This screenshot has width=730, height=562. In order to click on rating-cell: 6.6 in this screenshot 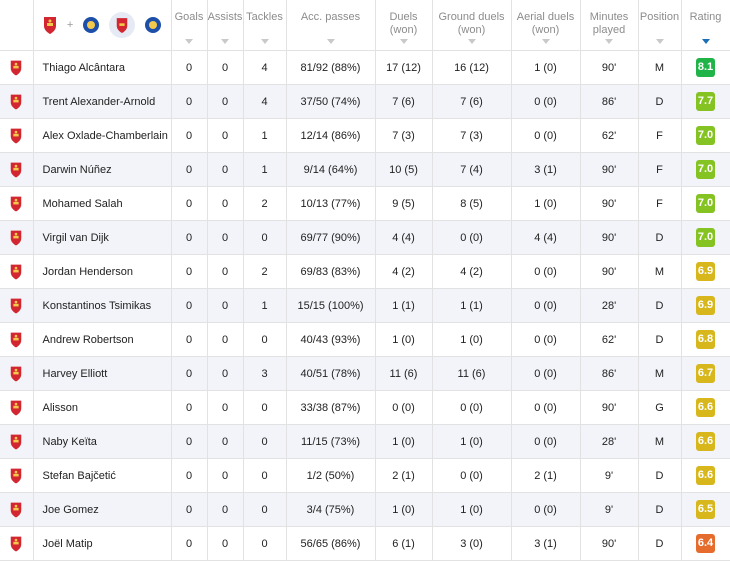, I will do `click(705, 407)`.